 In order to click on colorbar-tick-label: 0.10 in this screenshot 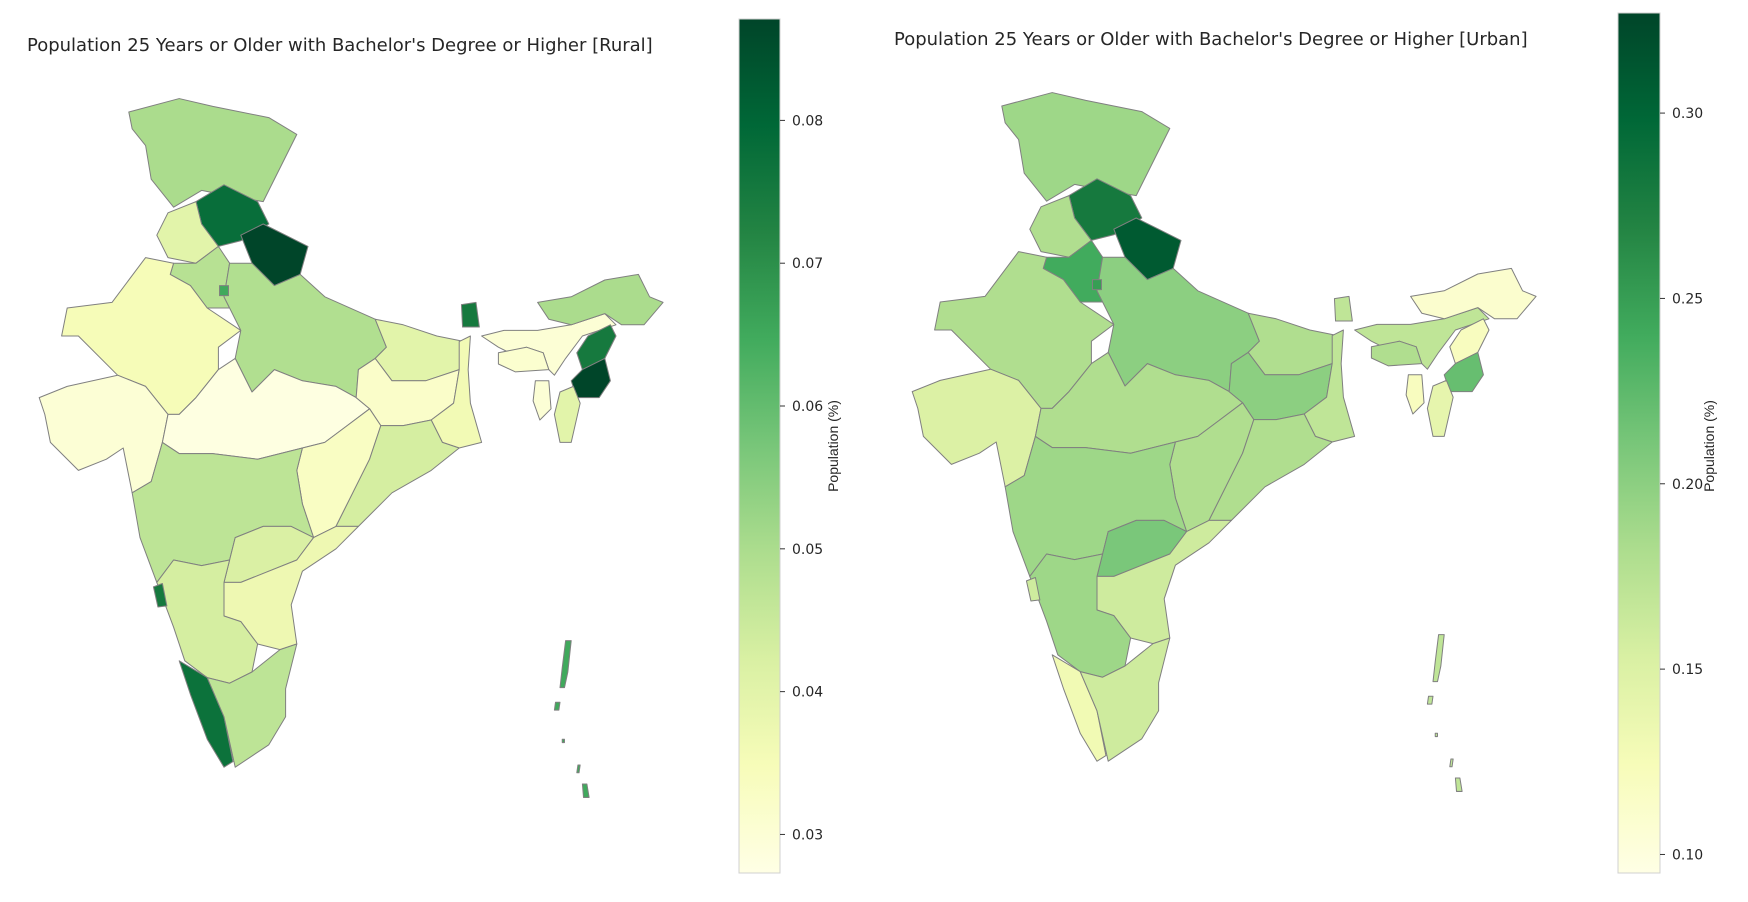, I will do `click(1687, 855)`.